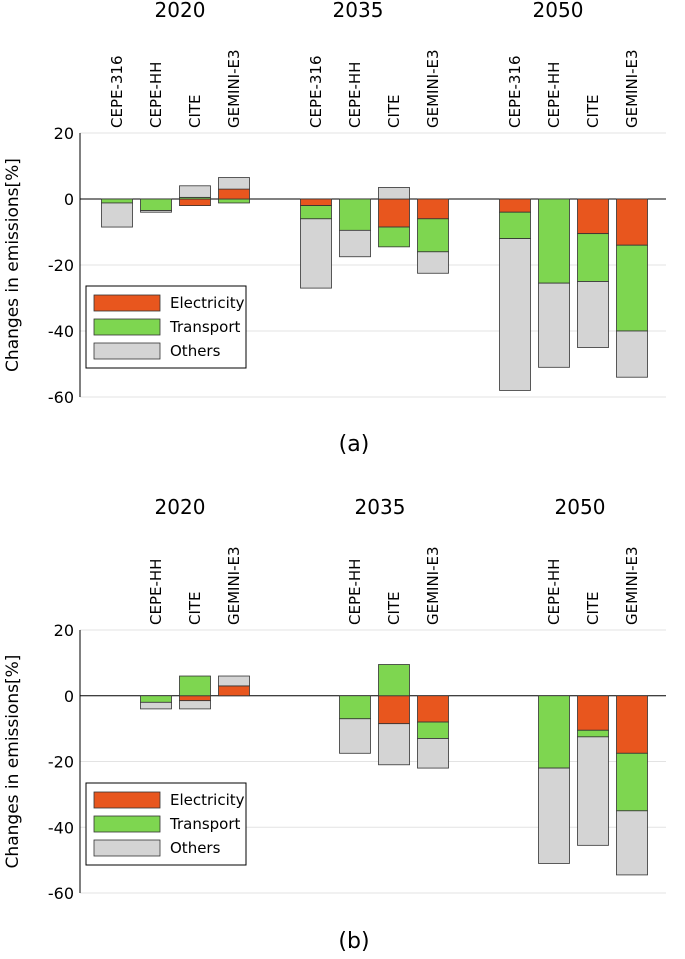 The height and width of the screenshot is (959, 685). What do you see at coordinates (353, 941) in the screenshot?
I see `panel-label: (b)` at bounding box center [353, 941].